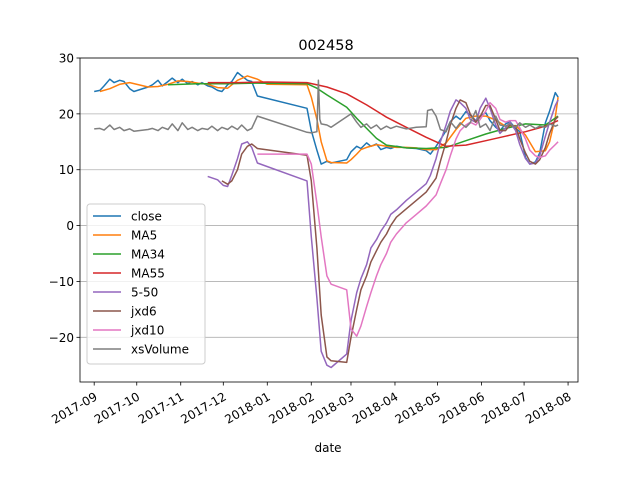 This screenshot has height=484, width=640. I want to click on legend: close MA5 MA34 MA55 5-50 jxd6 jxd10 xsVolume, so click(146, 284).